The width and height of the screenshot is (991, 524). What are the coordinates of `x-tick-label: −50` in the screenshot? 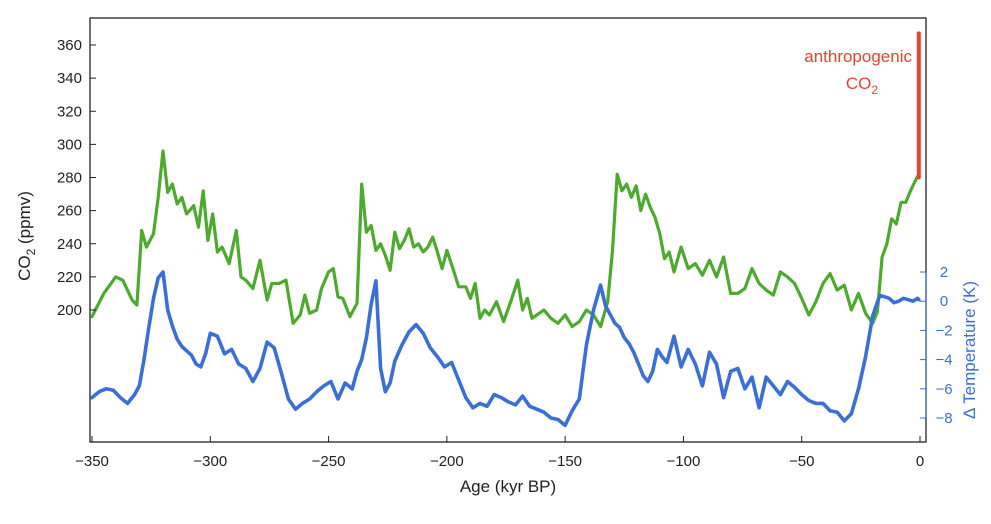 It's located at (801, 461).